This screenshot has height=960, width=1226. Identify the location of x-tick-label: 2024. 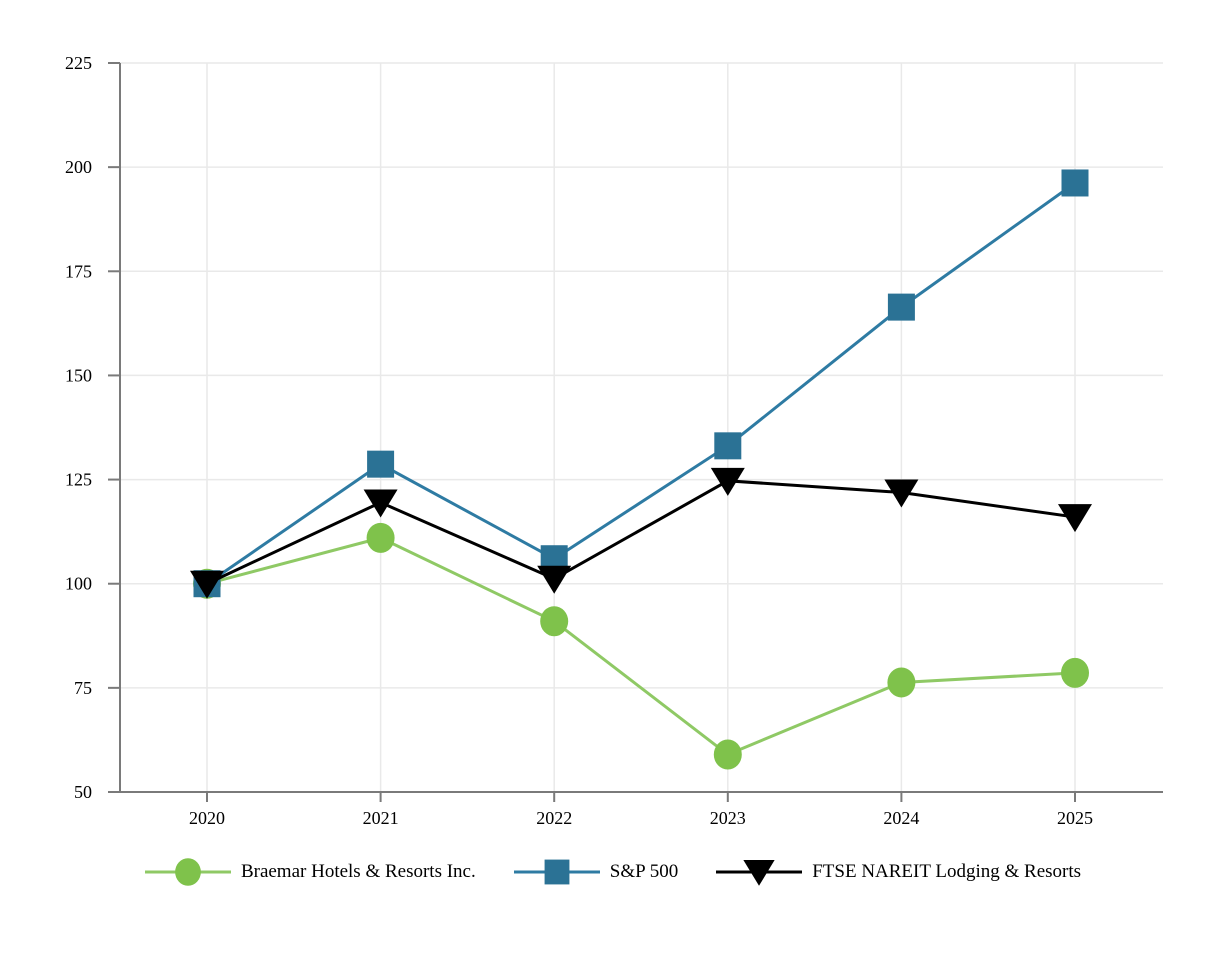
(901, 818).